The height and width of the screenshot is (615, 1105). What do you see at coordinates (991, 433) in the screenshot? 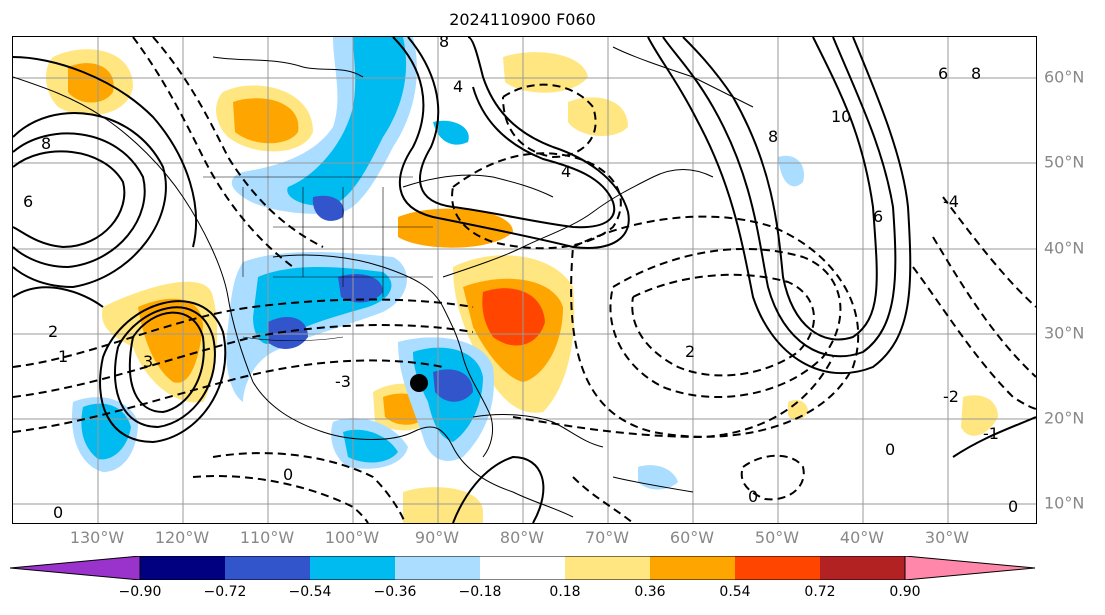
I see `contour-label: -1` at bounding box center [991, 433].